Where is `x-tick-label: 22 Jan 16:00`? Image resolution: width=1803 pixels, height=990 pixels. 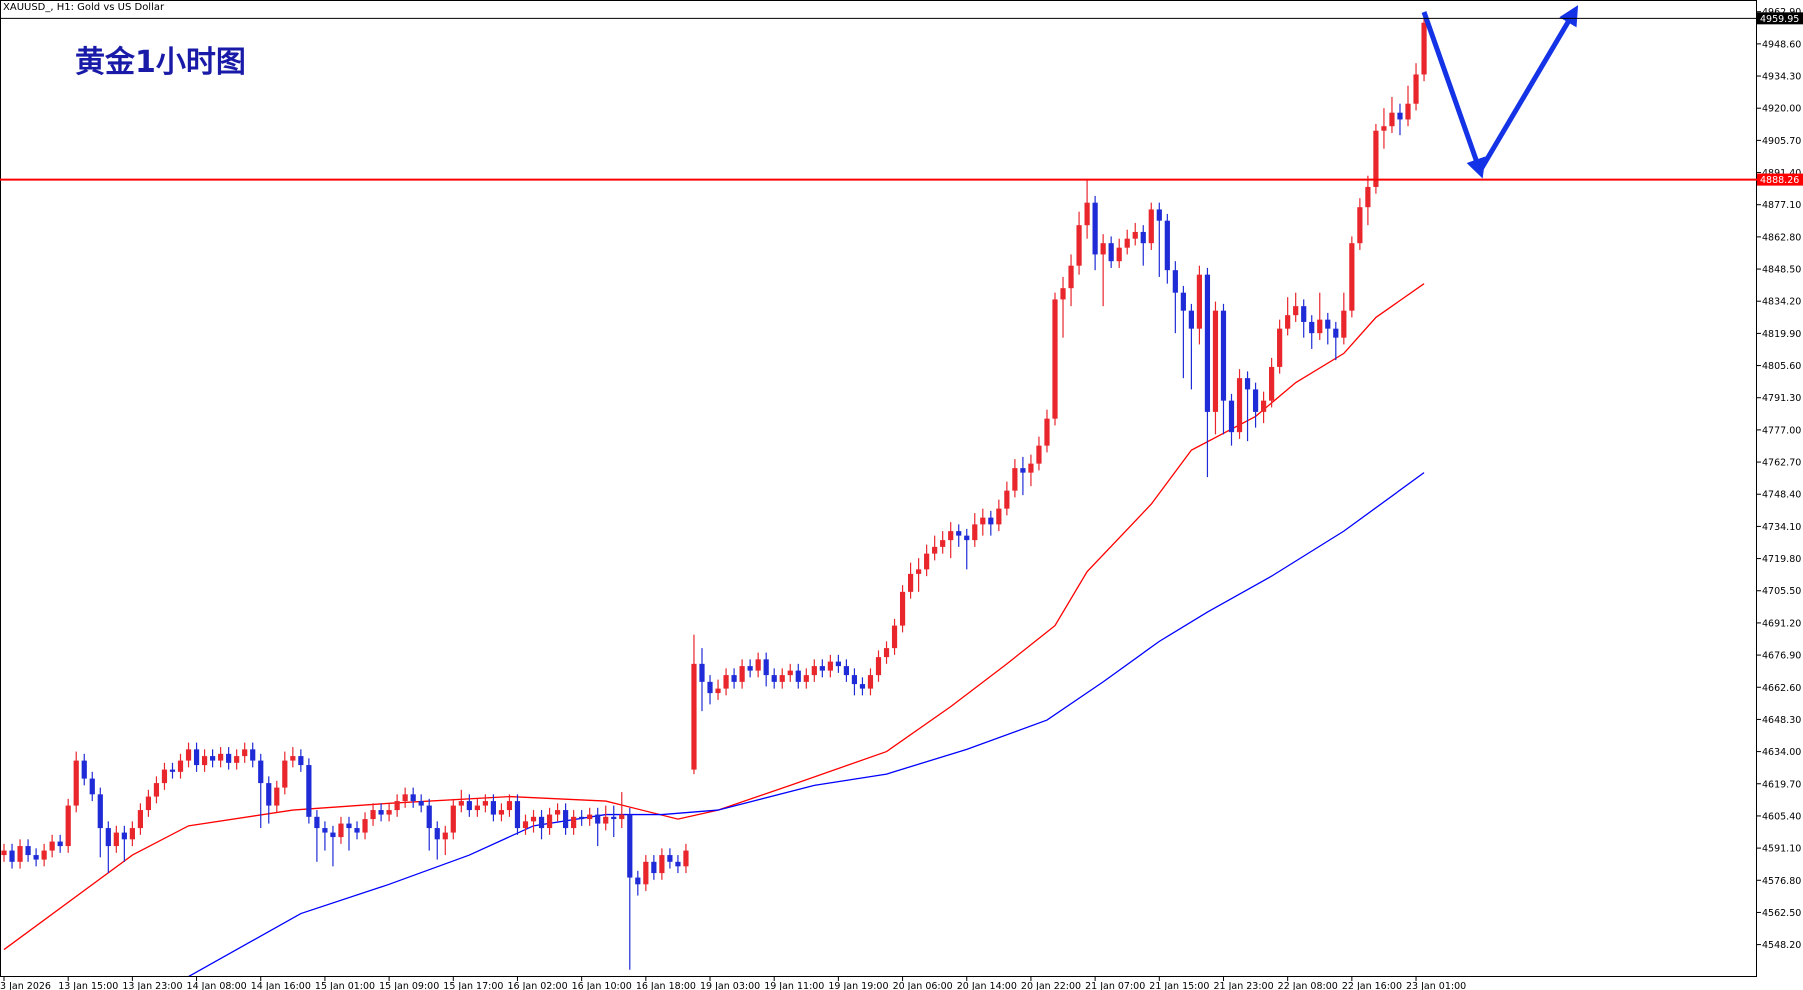
x-tick-label: 22 Jan 16:00 is located at coordinates (1372, 985).